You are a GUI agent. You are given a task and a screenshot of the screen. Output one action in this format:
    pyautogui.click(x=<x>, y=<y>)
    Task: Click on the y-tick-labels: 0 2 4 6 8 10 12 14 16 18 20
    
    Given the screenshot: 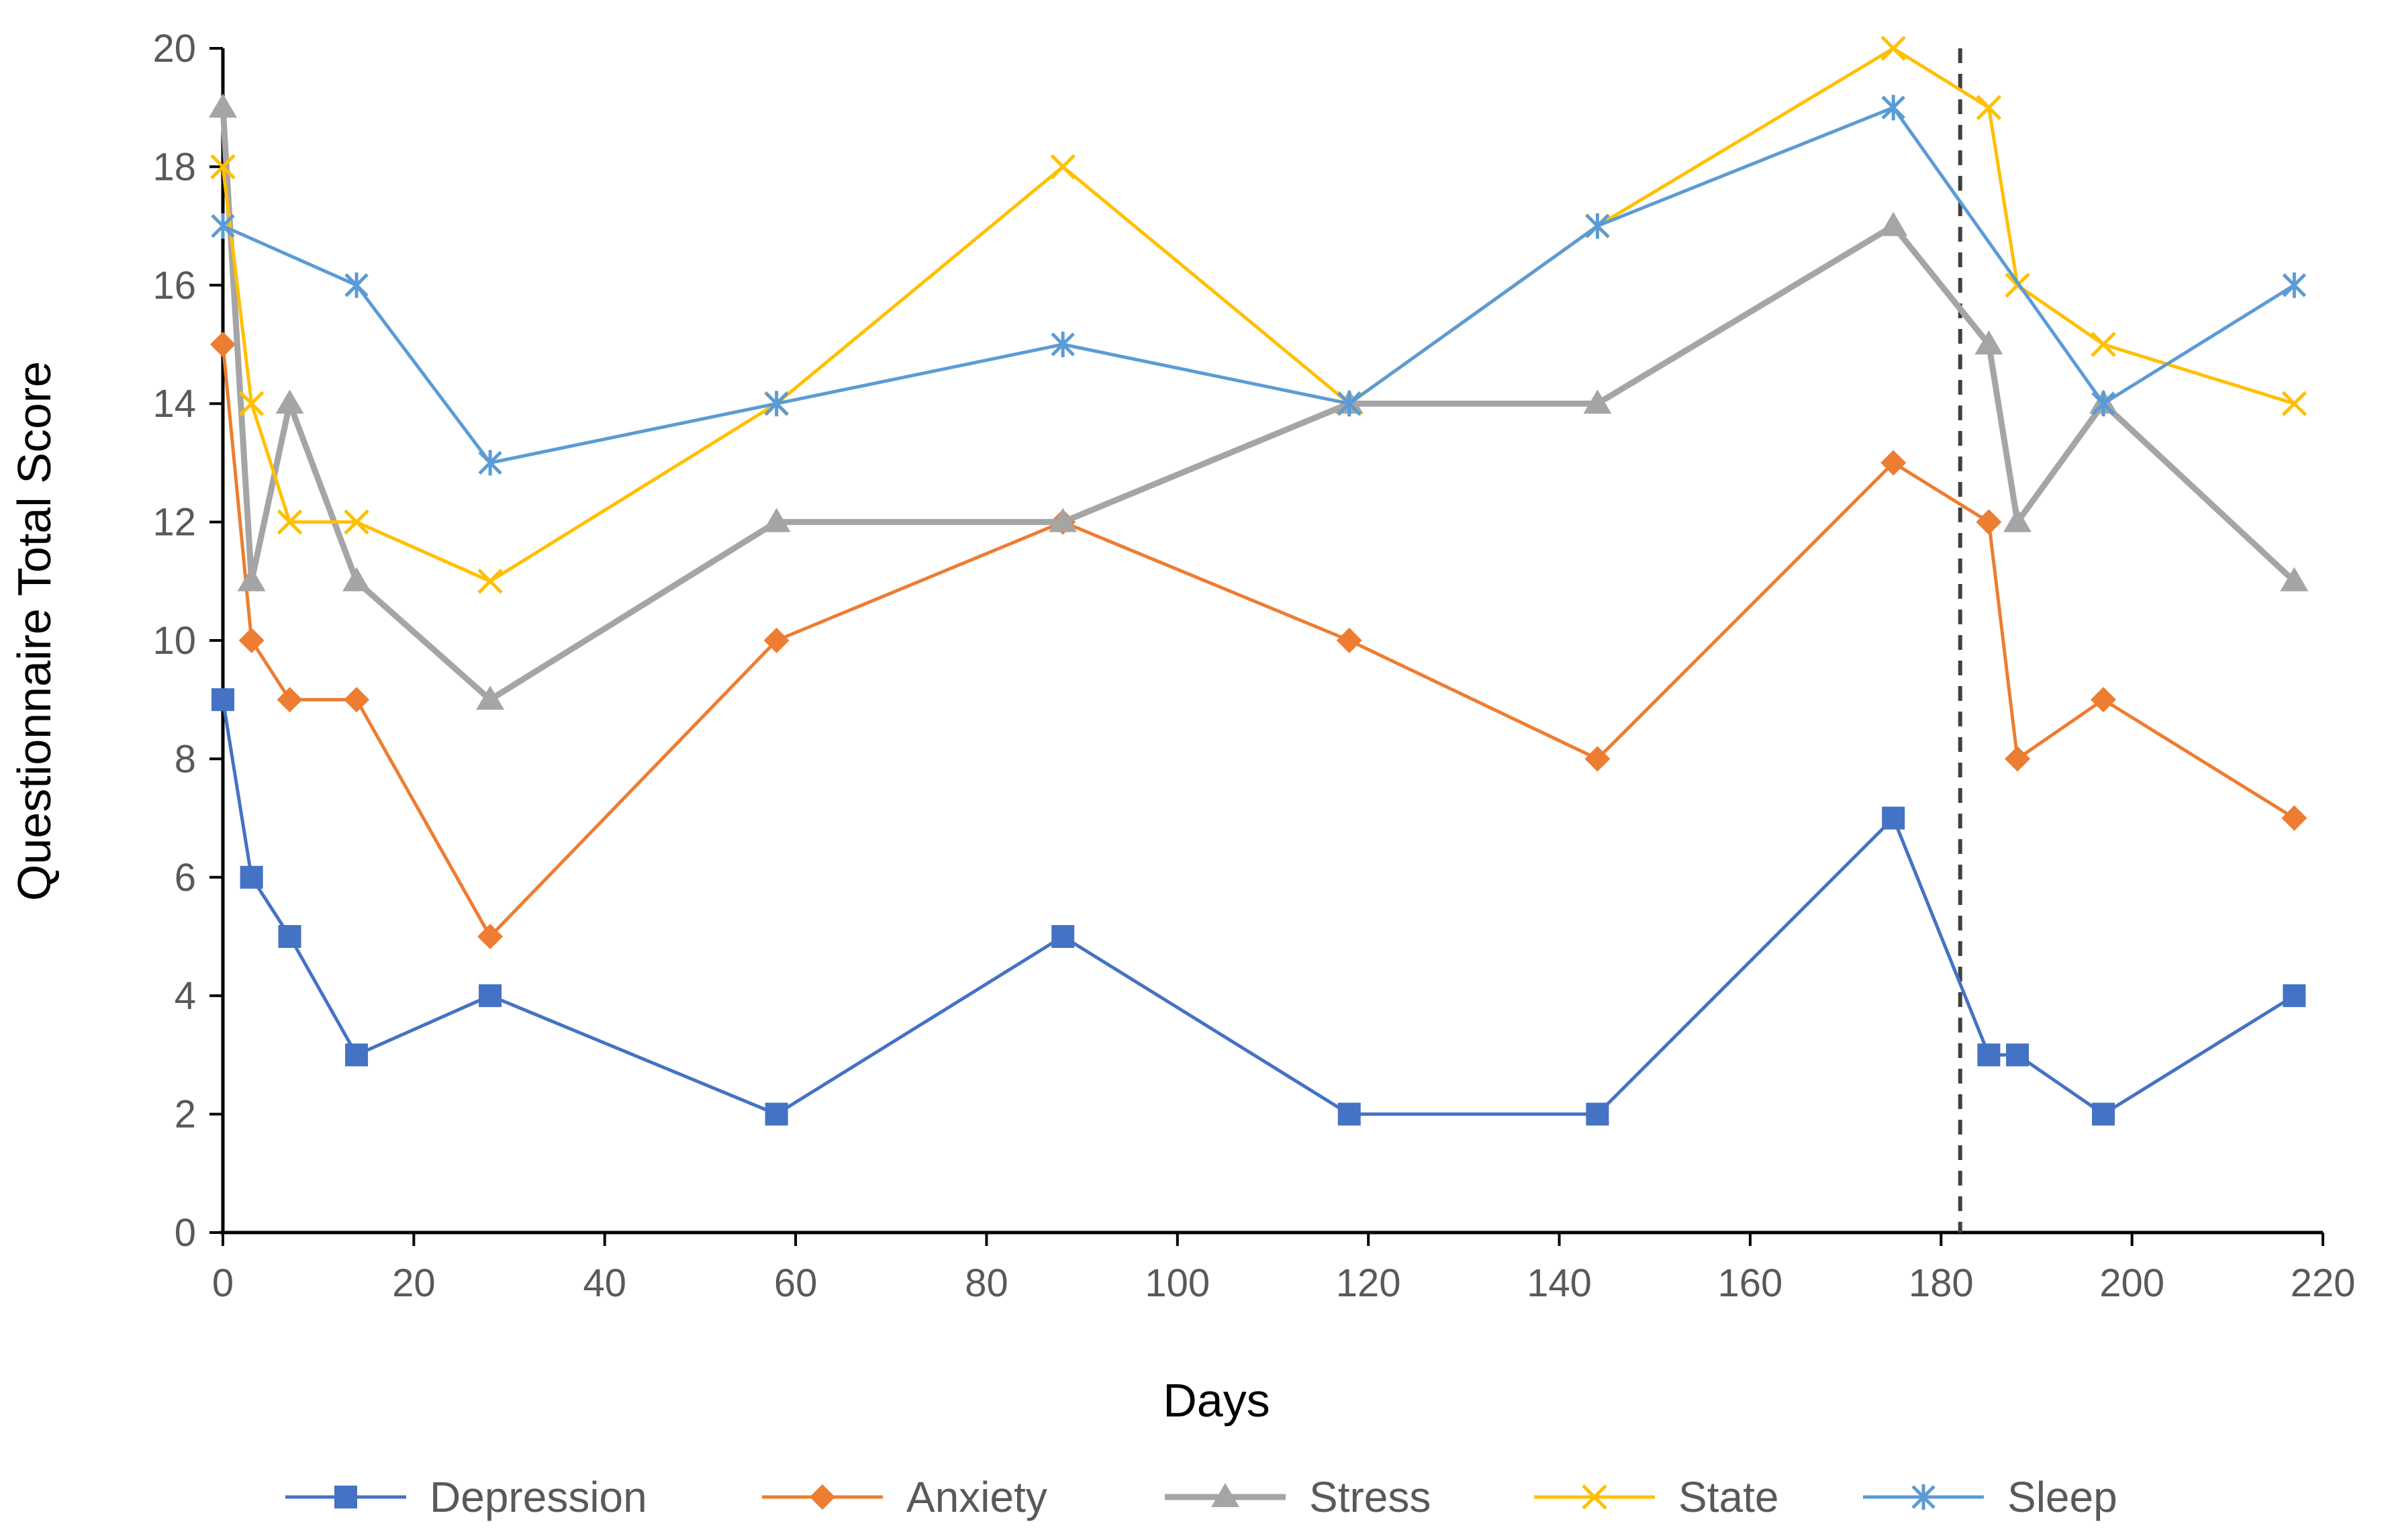 What is the action you would take?
    pyautogui.click(x=187, y=641)
    